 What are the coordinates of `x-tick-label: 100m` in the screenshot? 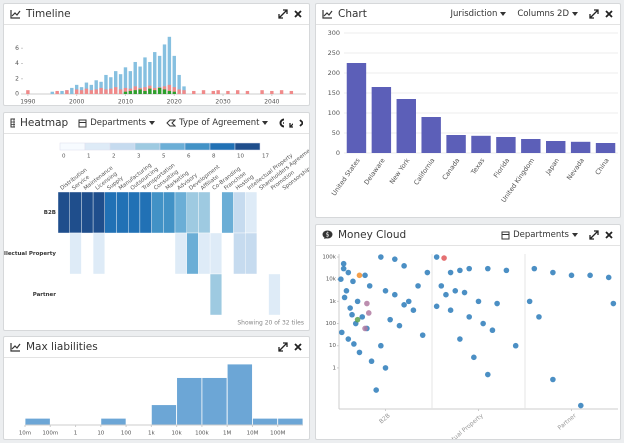 It's located at (50, 434).